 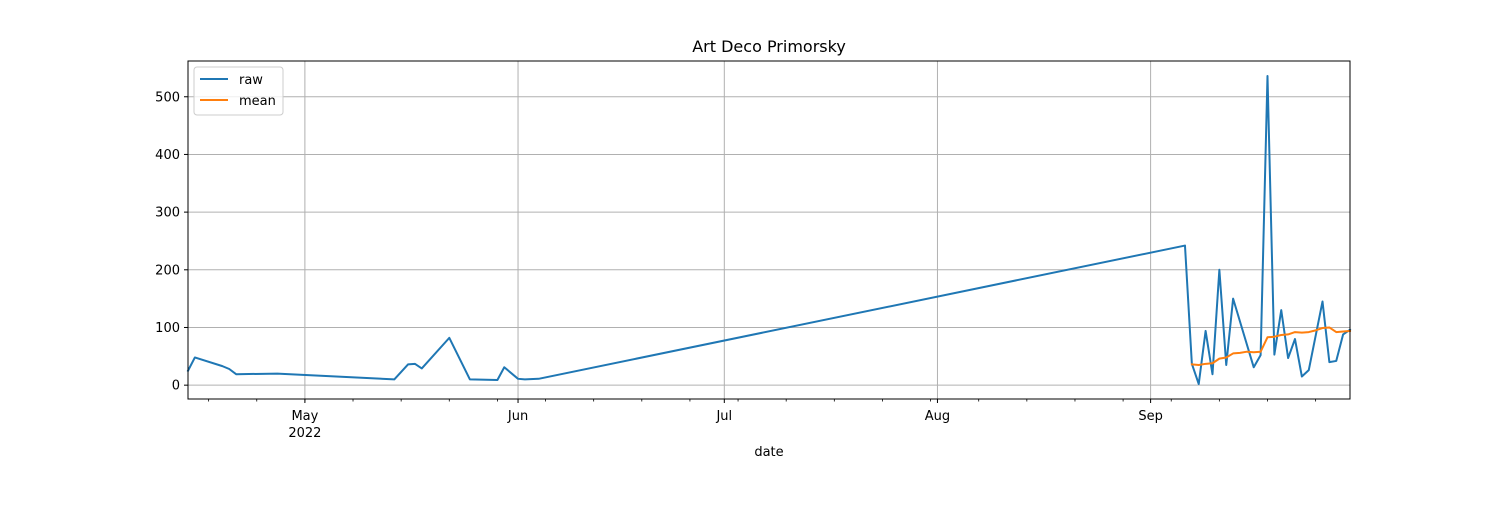 I want to click on x-tick-label: Sep, so click(x=1150, y=416).